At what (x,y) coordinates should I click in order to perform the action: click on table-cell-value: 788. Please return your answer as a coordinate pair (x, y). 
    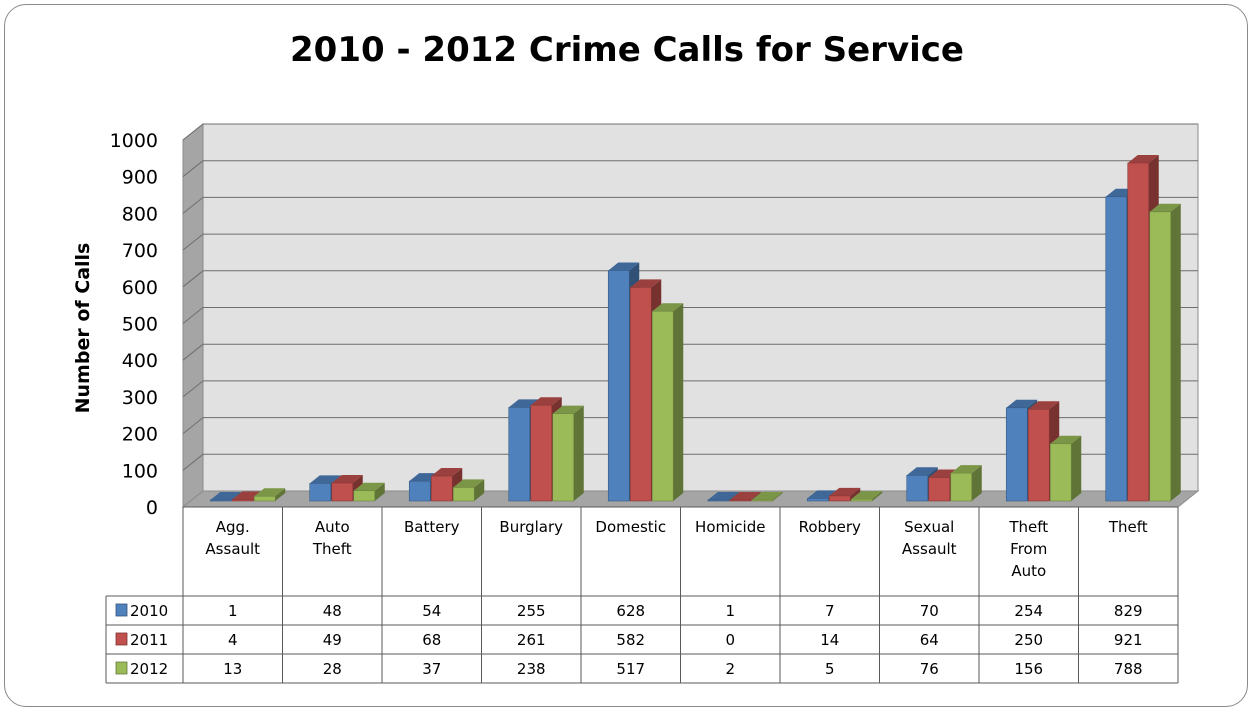
    Looking at the image, I should click on (1128, 669).